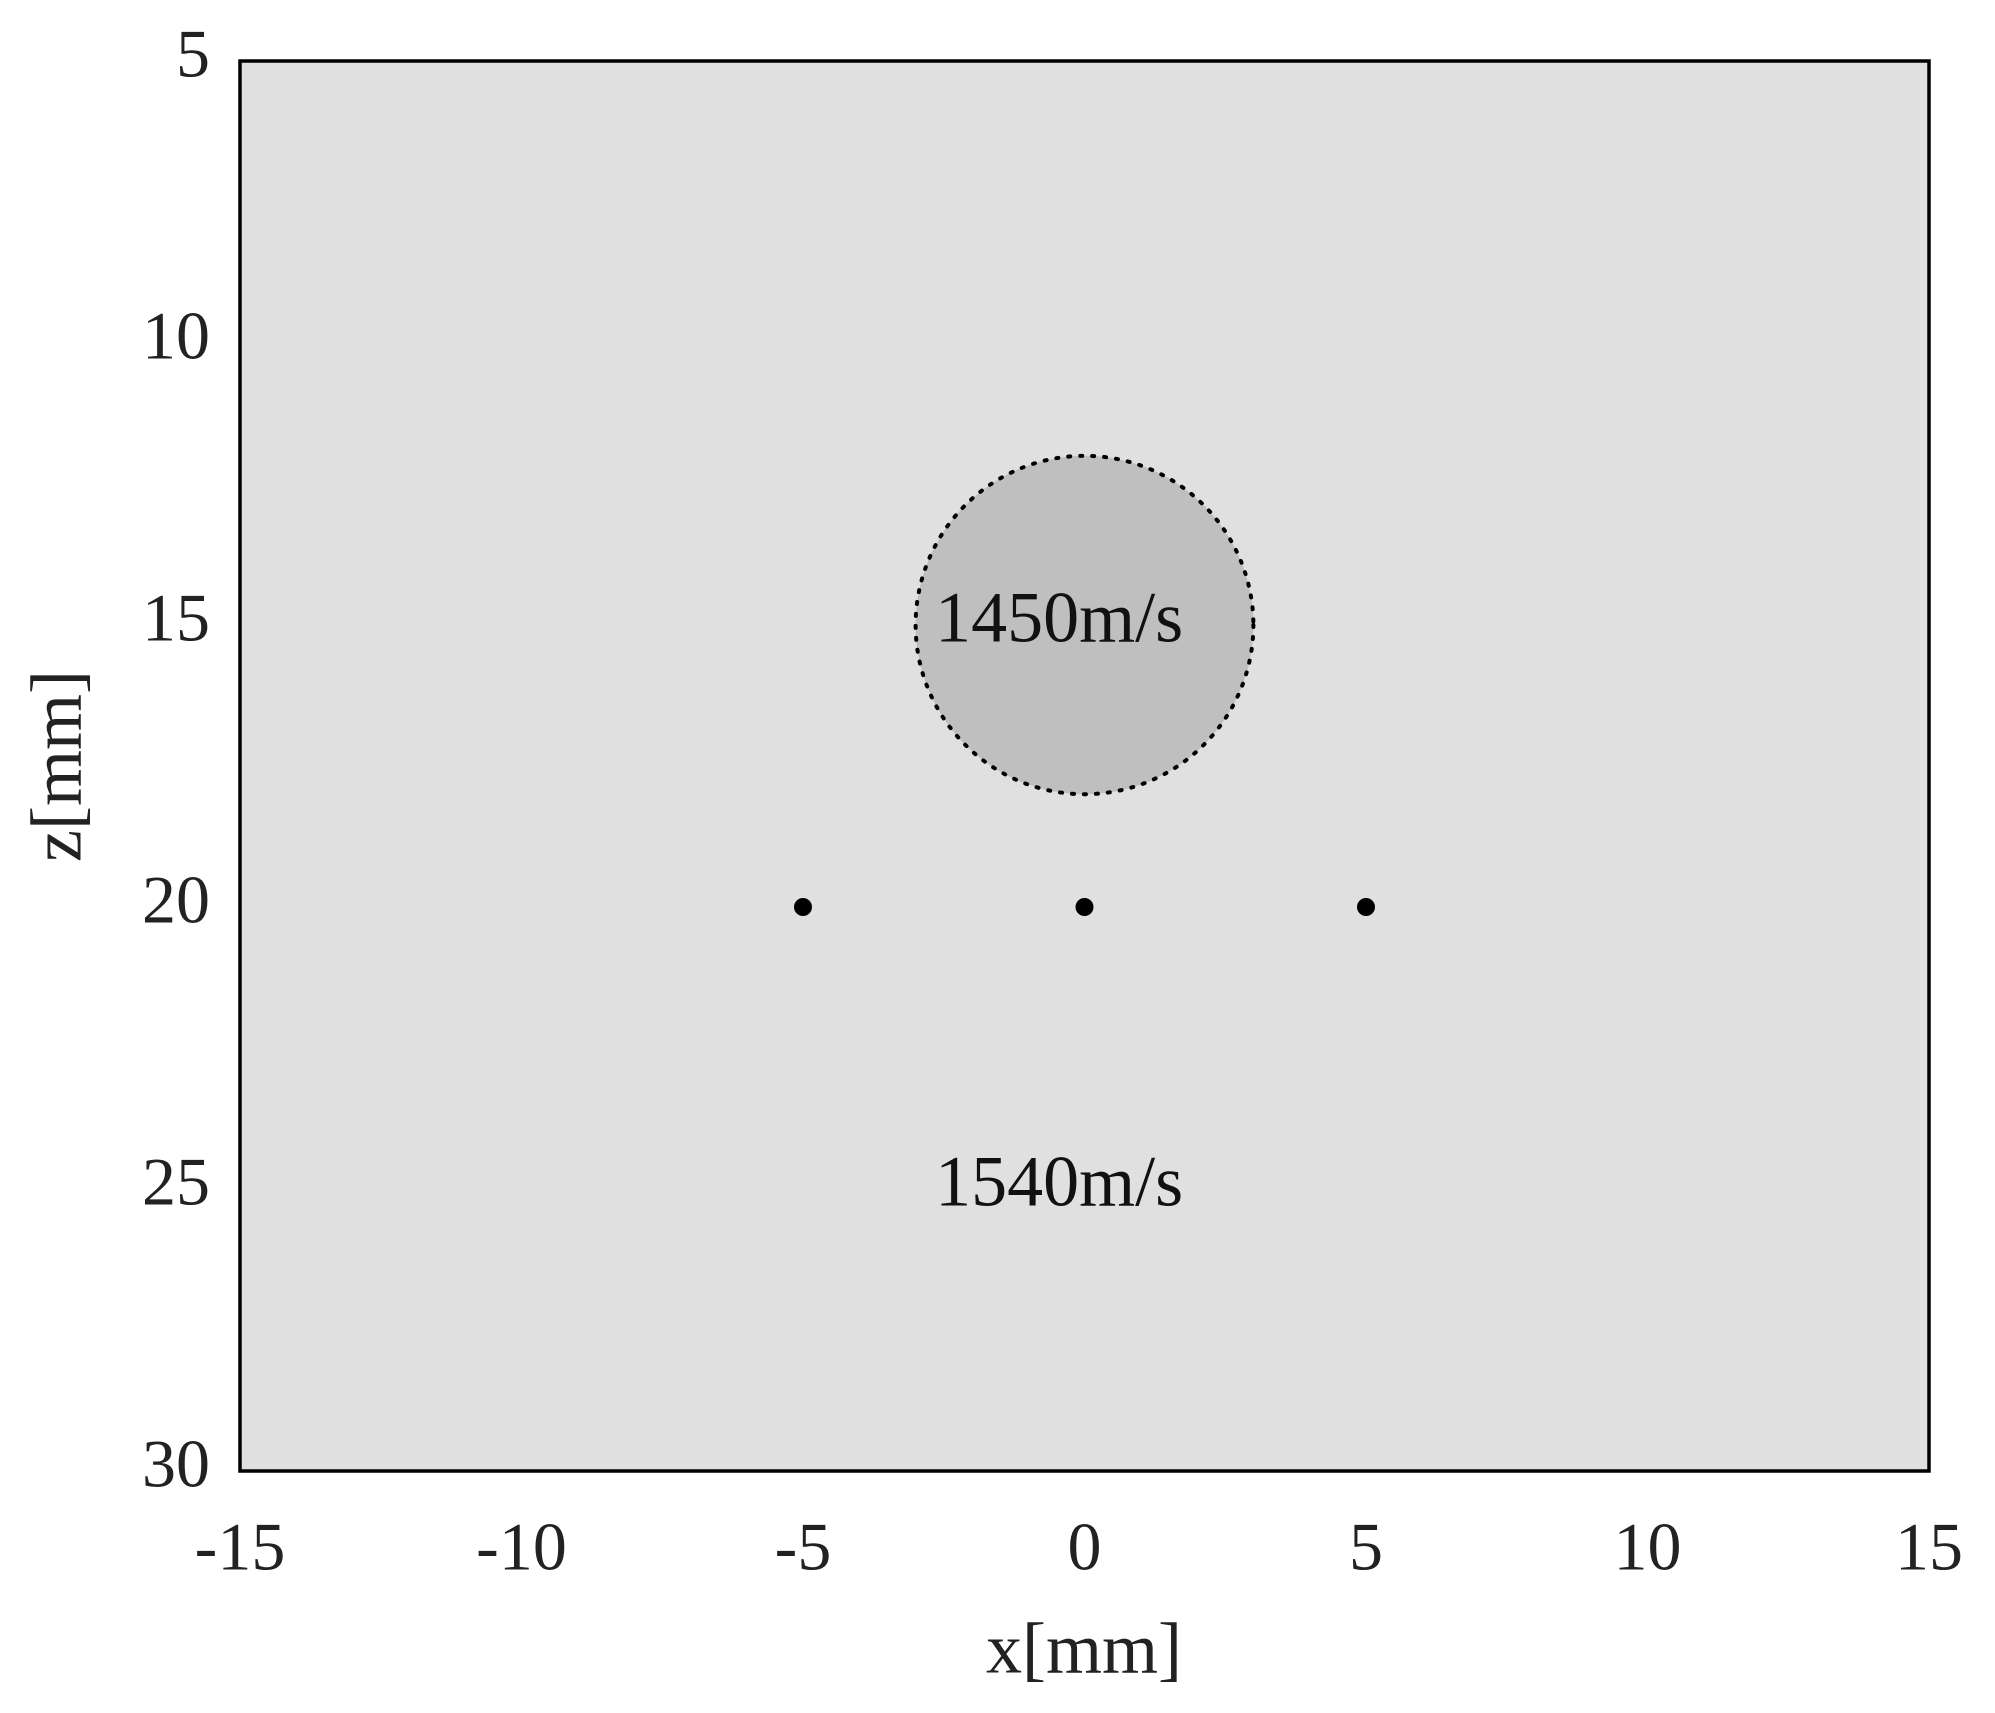  I want to click on y-tick-label: 10, so click(176, 336).